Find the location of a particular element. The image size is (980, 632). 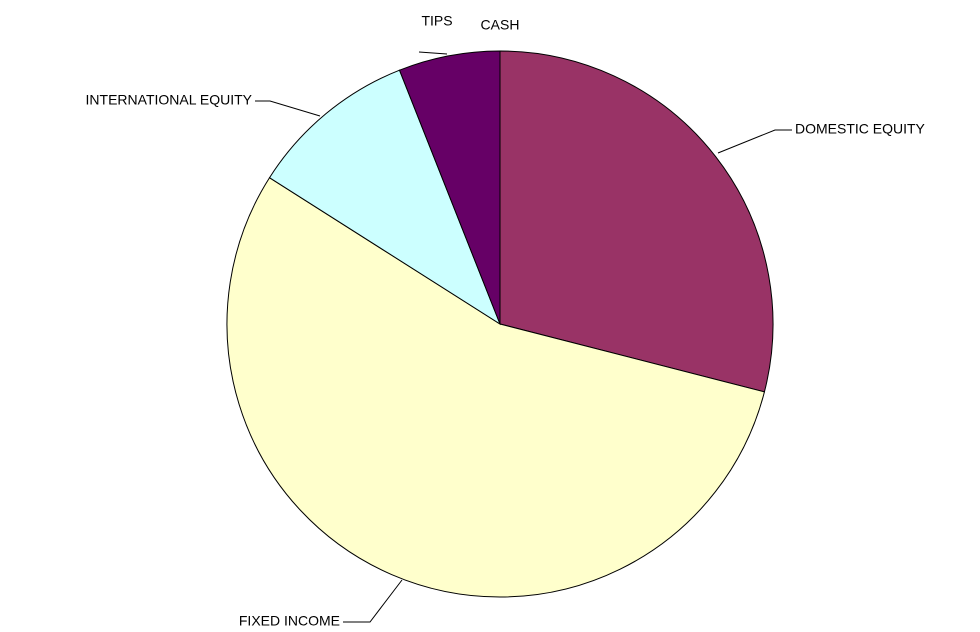

slice-label: INTERNATIONAL EQUITY is located at coordinates (169, 100).